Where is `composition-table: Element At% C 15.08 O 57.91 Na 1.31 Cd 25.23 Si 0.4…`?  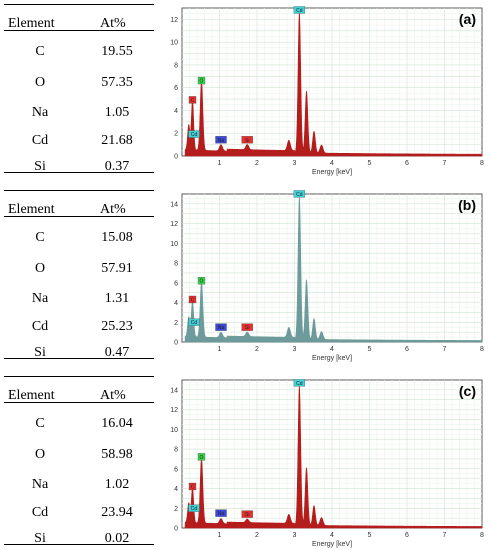 composition-table: Element At% C 15.08 O 57.91 Na 1.31 Cd 25.23 Si 0.4… is located at coordinates (79, 275).